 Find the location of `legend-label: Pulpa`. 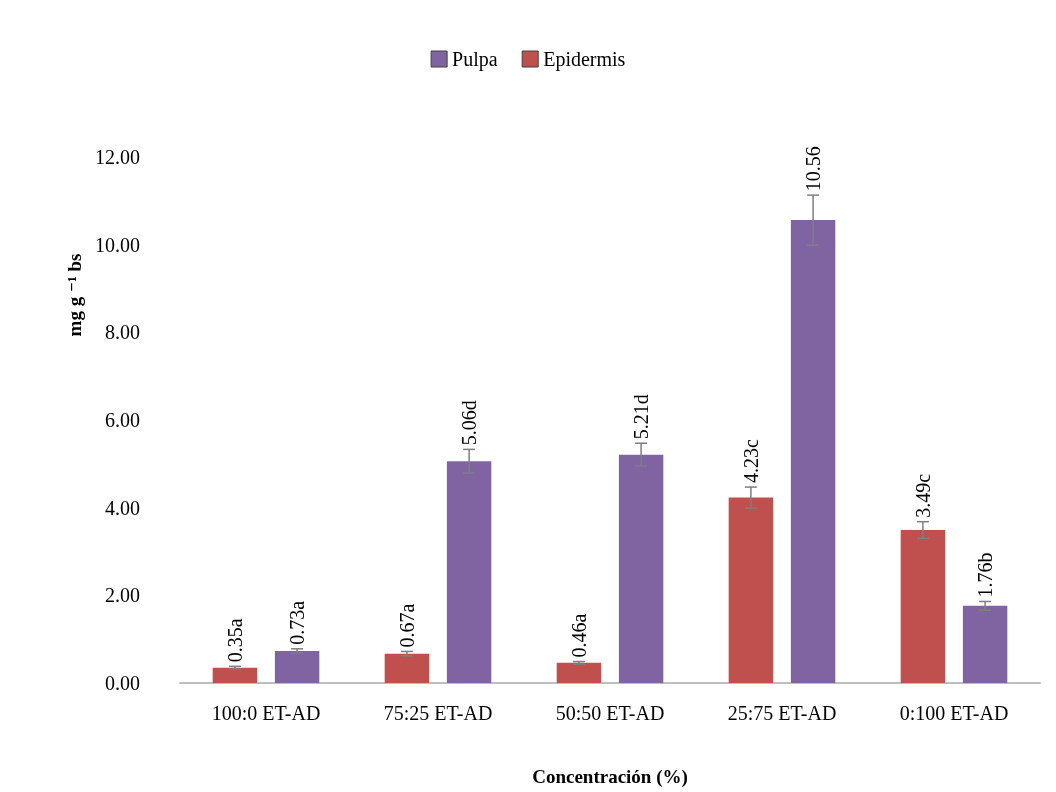

legend-label: Pulpa is located at coordinates (475, 59).